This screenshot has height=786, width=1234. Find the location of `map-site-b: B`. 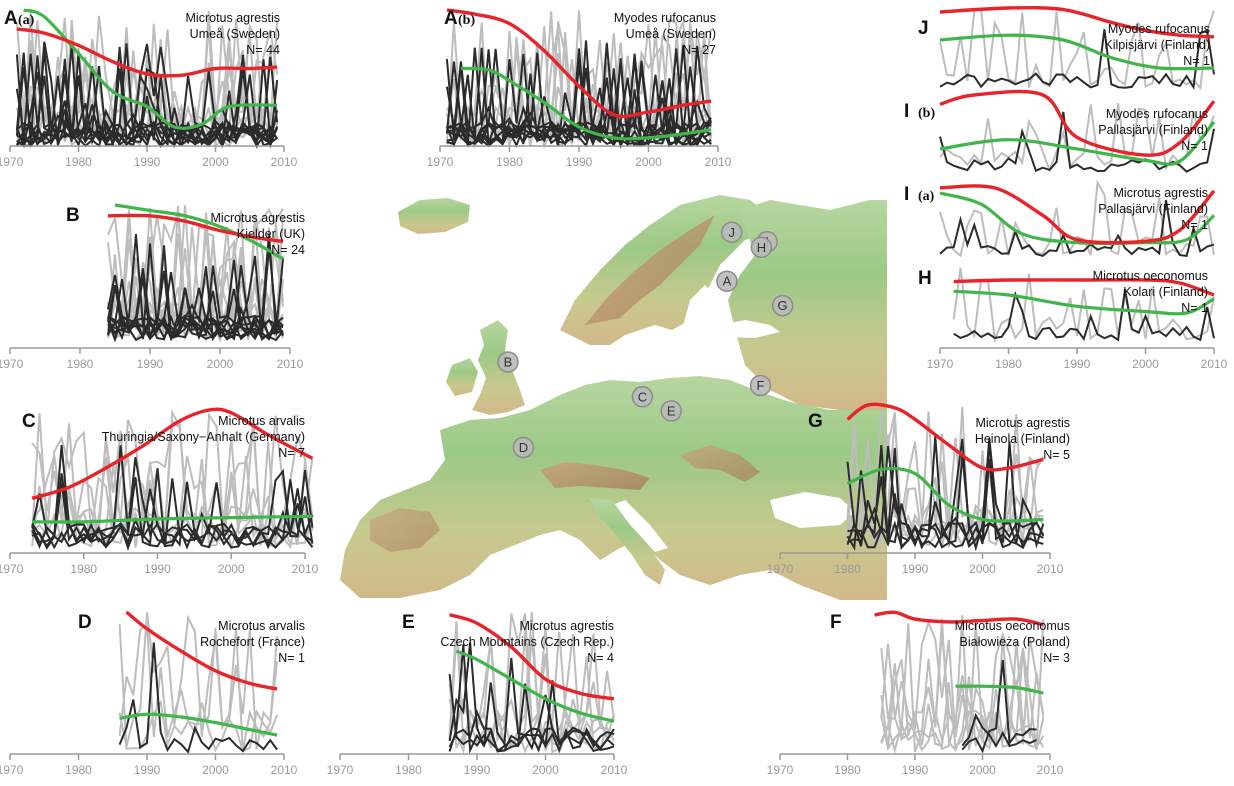

map-site-b: B is located at coordinates (508, 362).